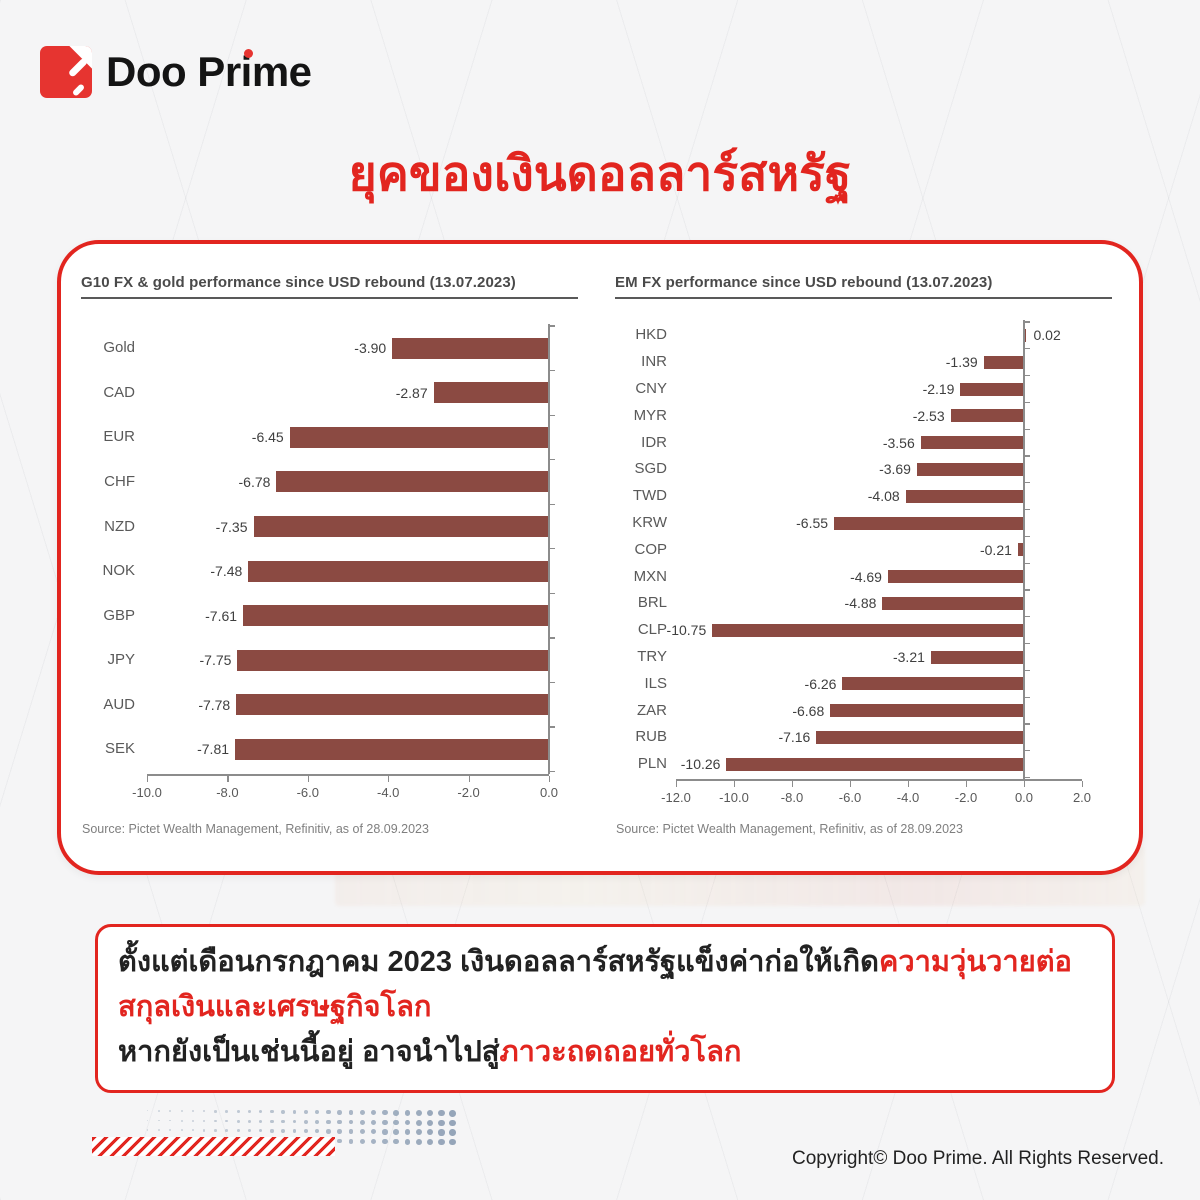 The image size is (1200, 1200). I want to click on value-label: -4.08, so click(883, 496).